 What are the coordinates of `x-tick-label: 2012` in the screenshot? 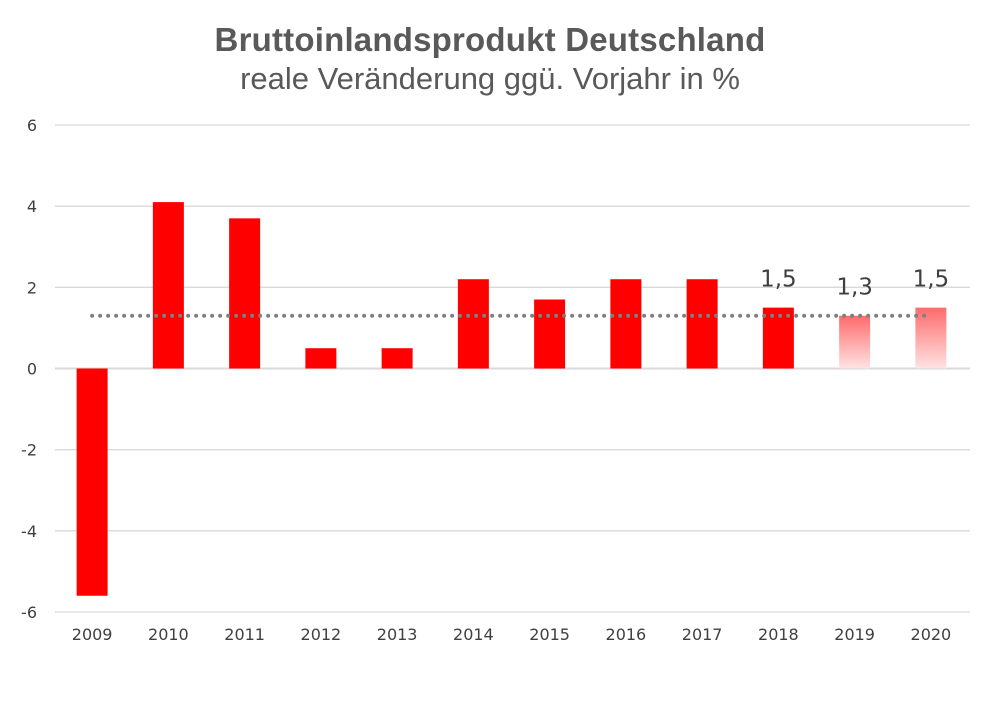 It's located at (321, 634).